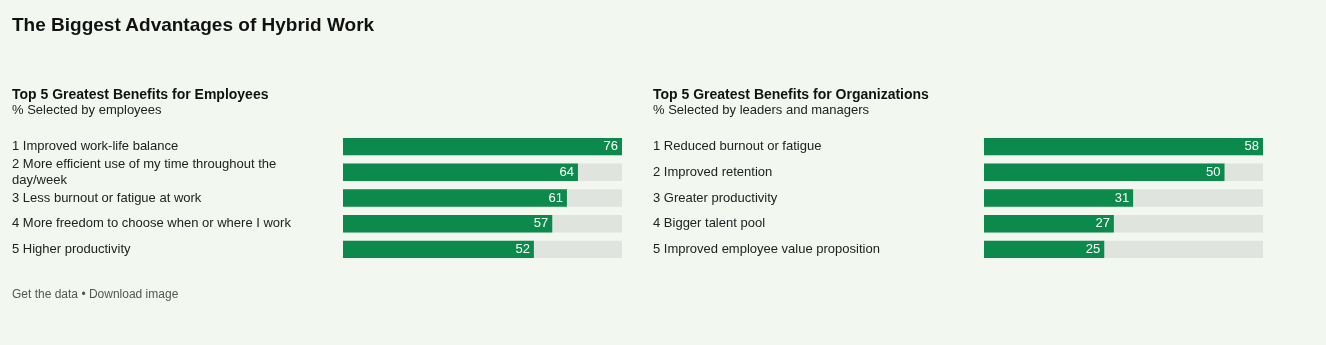 The height and width of the screenshot is (345, 1326). Describe the element at coordinates (791, 94) in the screenshot. I see `text: Top 5 Greatest Benefits for Organizations` at that location.